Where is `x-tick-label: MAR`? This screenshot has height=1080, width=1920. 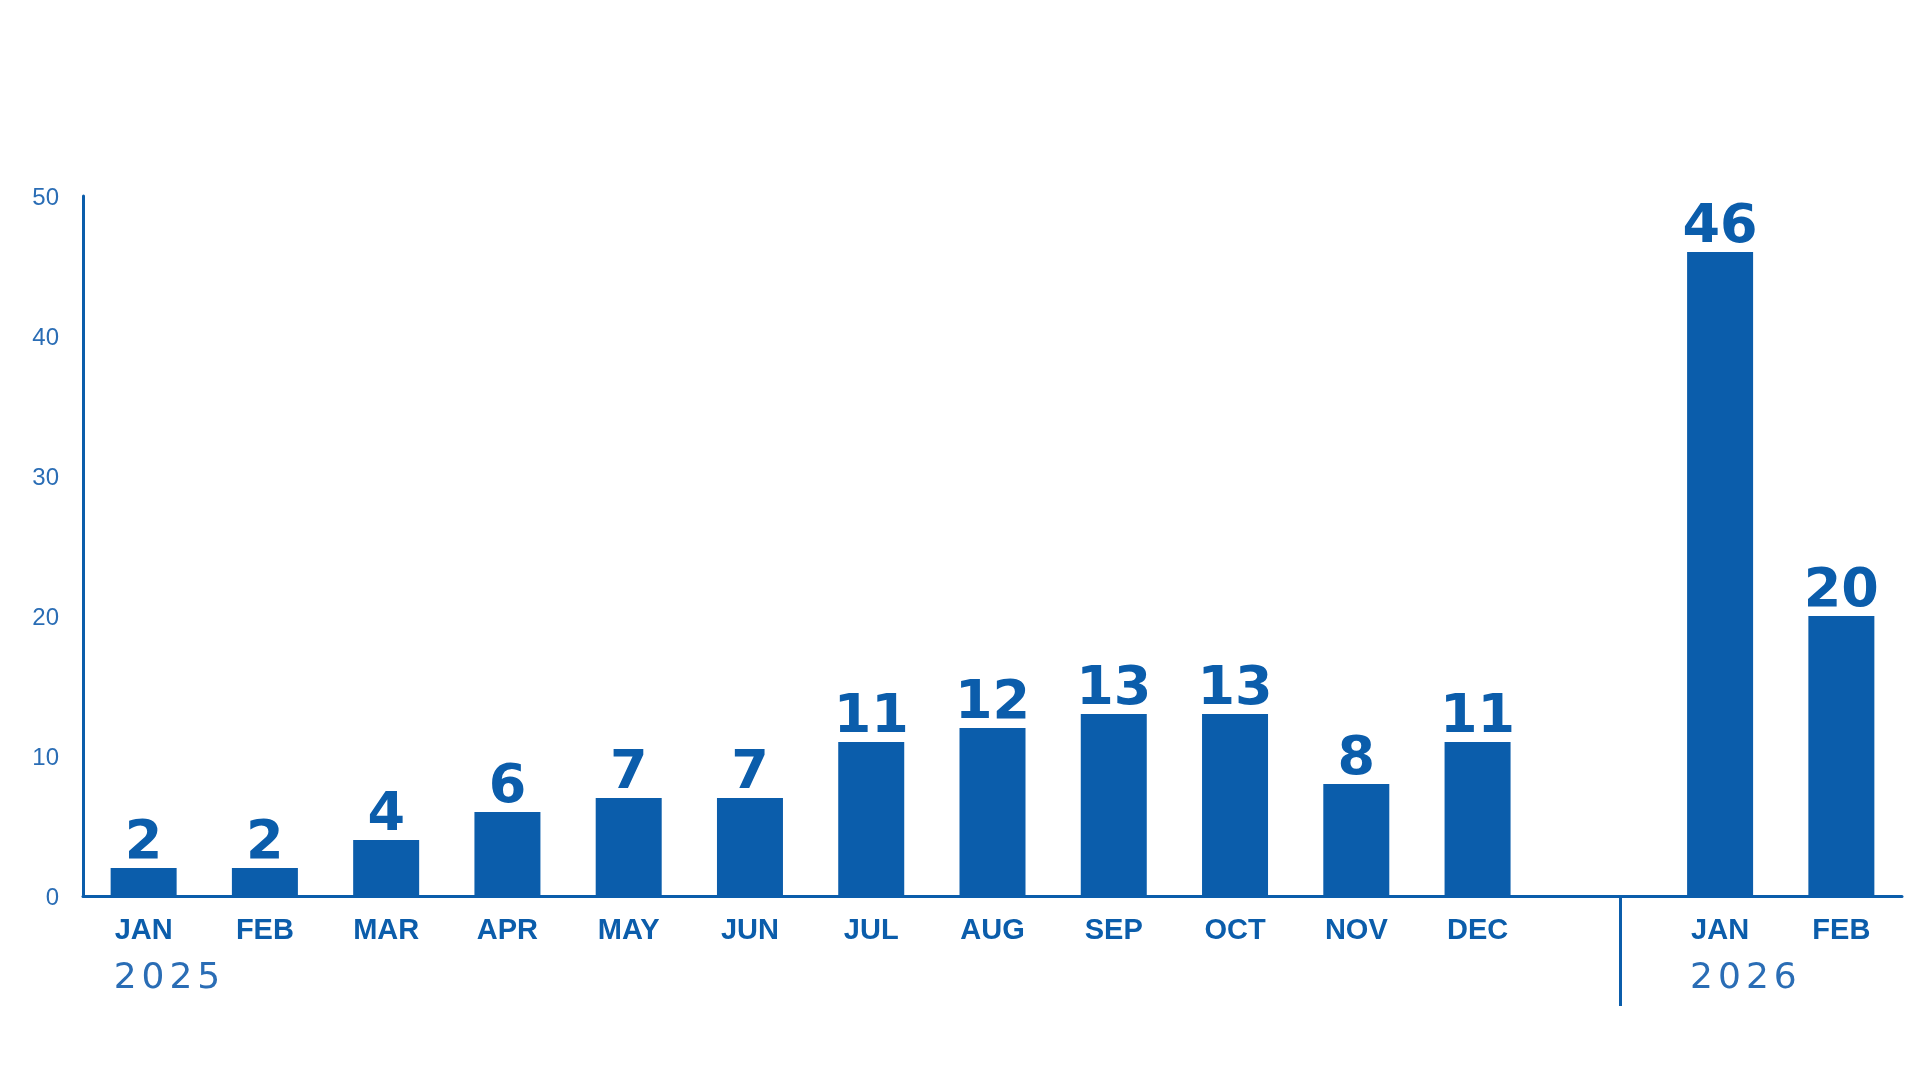 x-tick-label: MAR is located at coordinates (386, 928).